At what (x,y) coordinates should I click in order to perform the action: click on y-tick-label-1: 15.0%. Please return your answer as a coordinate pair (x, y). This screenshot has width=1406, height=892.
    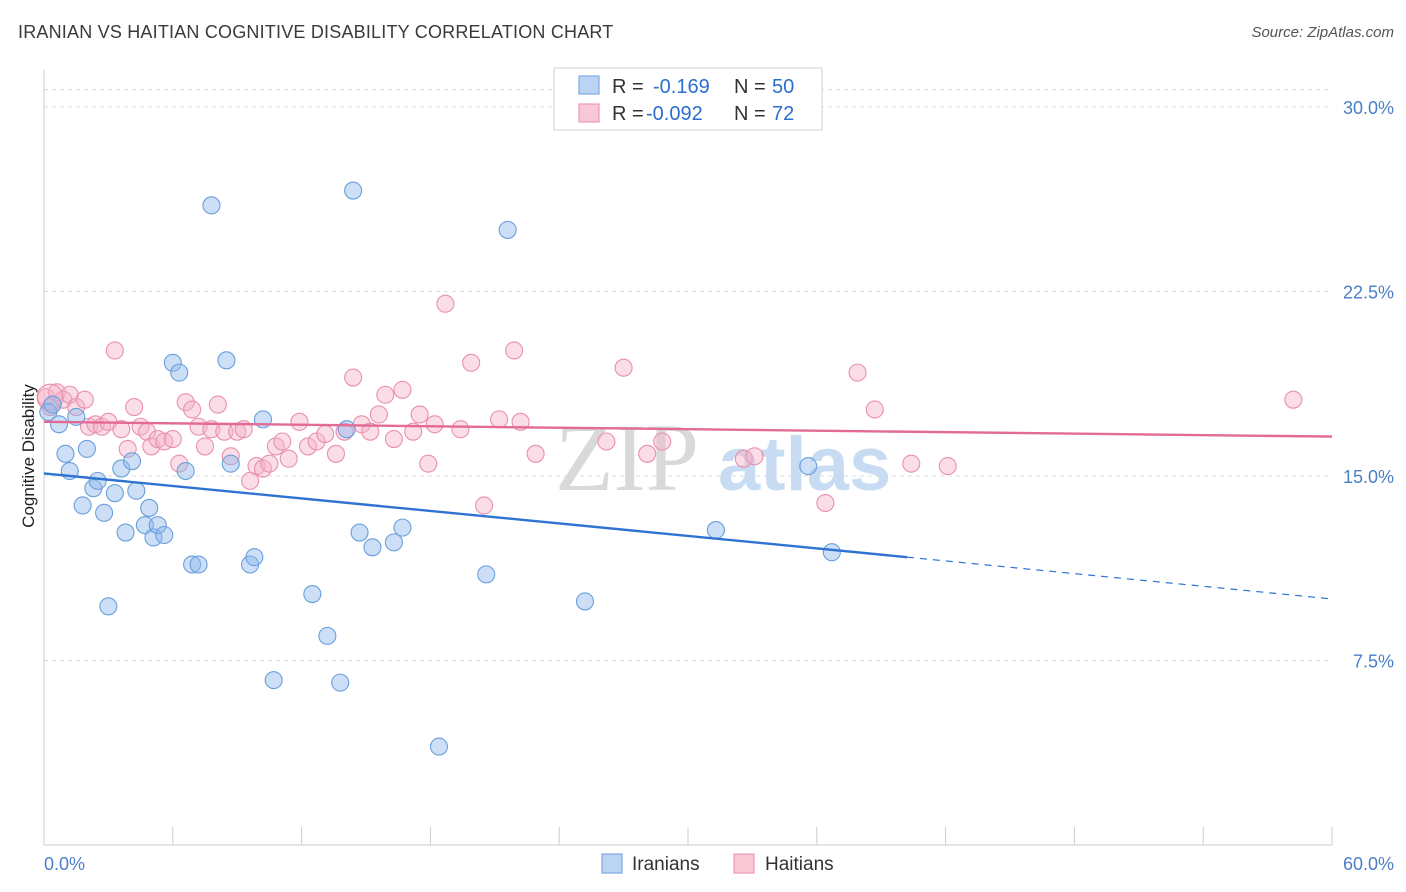
    Looking at the image, I should click on (1368, 477).